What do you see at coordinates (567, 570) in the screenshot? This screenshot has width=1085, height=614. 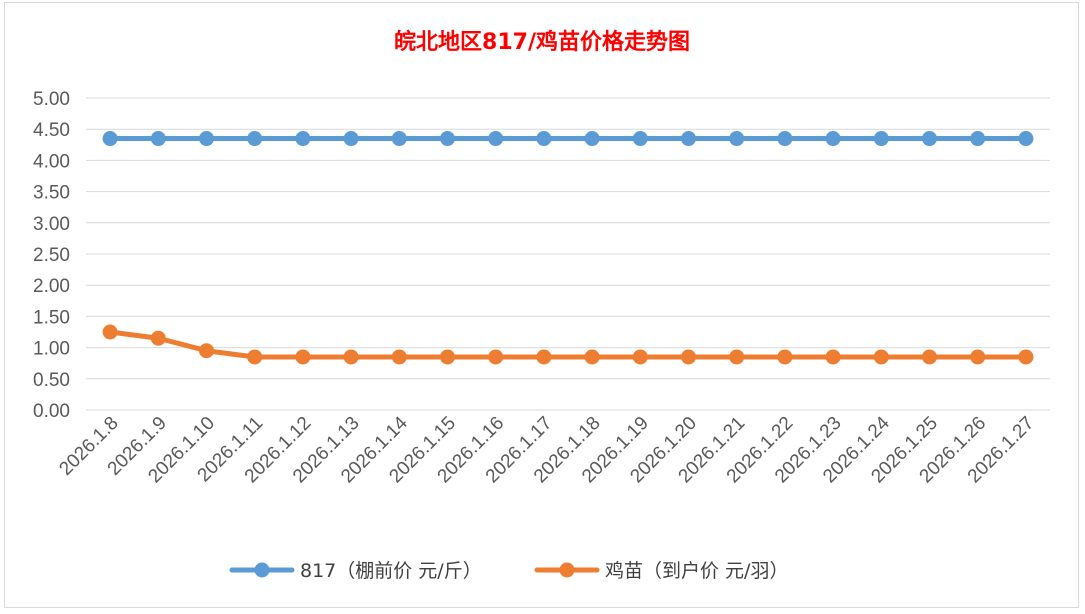 I see `legend-marker-chick` at bounding box center [567, 570].